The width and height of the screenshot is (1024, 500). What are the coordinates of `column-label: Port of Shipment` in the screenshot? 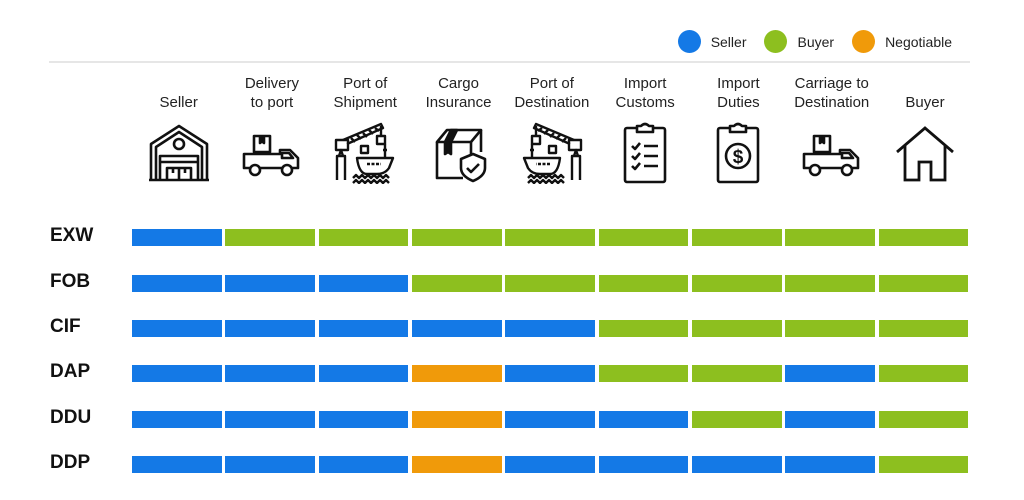 It's located at (365, 93).